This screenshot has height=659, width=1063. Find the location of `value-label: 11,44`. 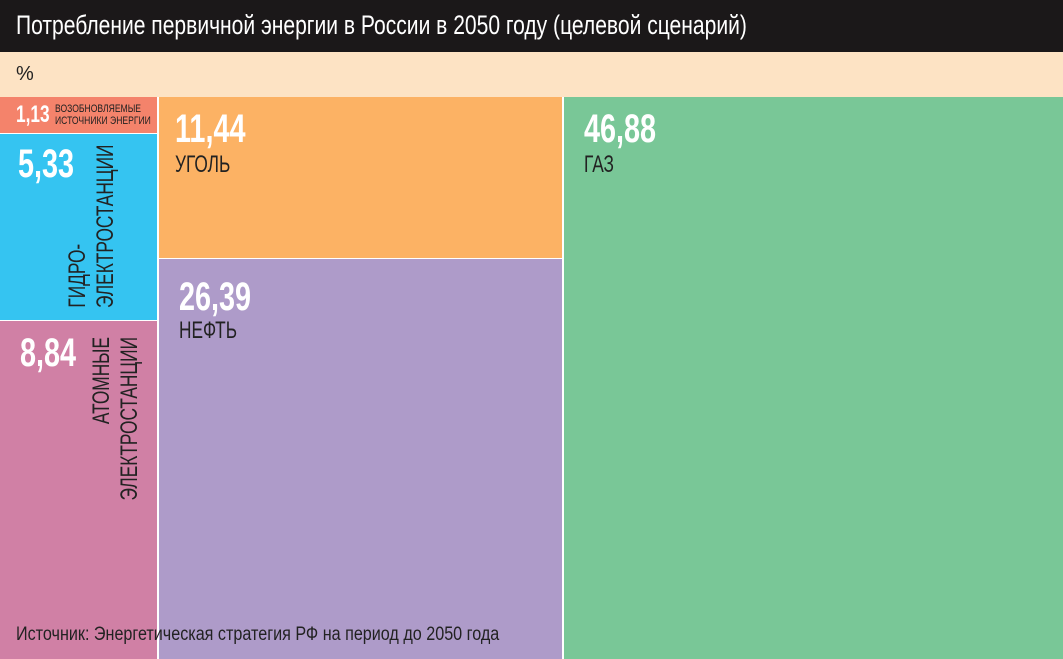

value-label: 11,44 is located at coordinates (210, 129).